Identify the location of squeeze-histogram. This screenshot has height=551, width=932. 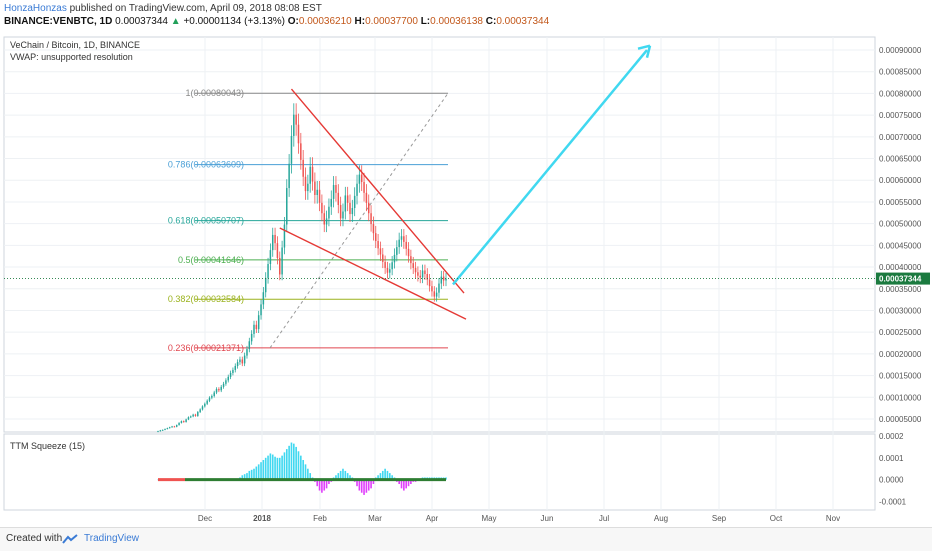
(302, 468).